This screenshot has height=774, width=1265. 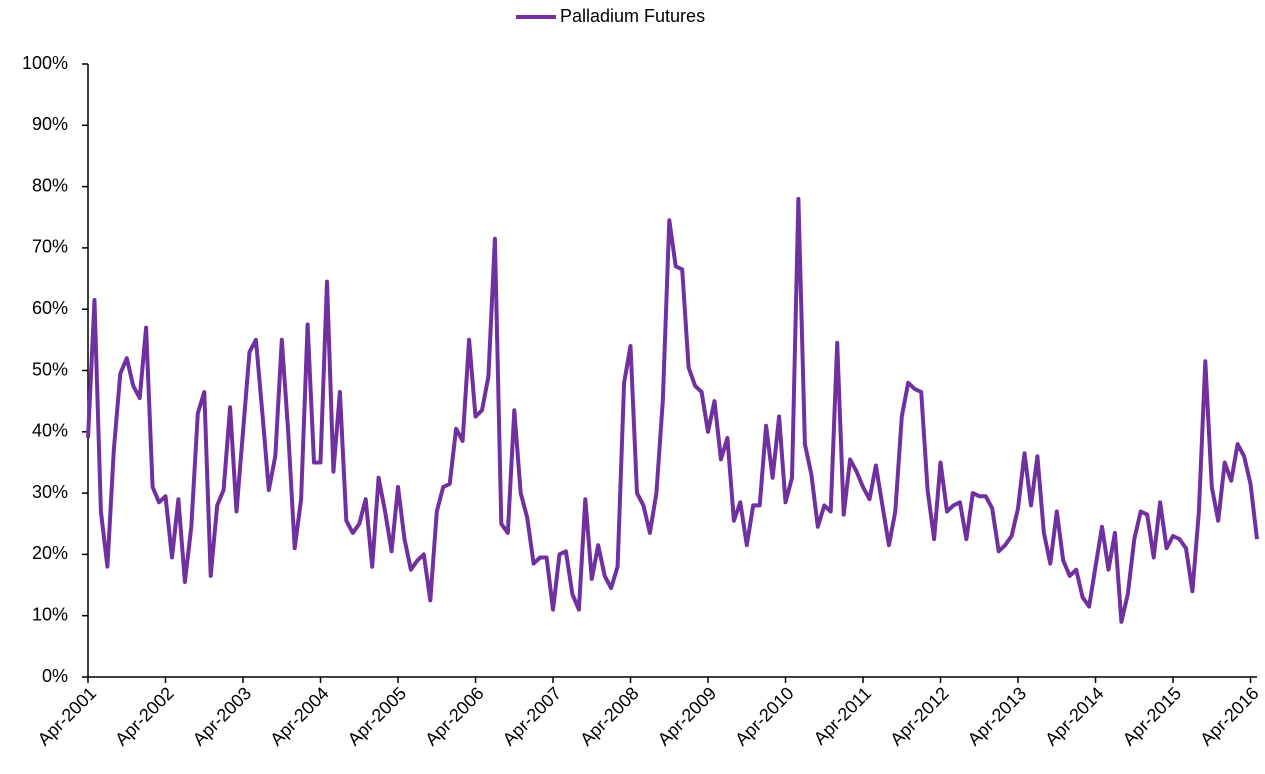 What do you see at coordinates (997, 716) in the screenshot?
I see `x-tick-label: Apr-2013` at bounding box center [997, 716].